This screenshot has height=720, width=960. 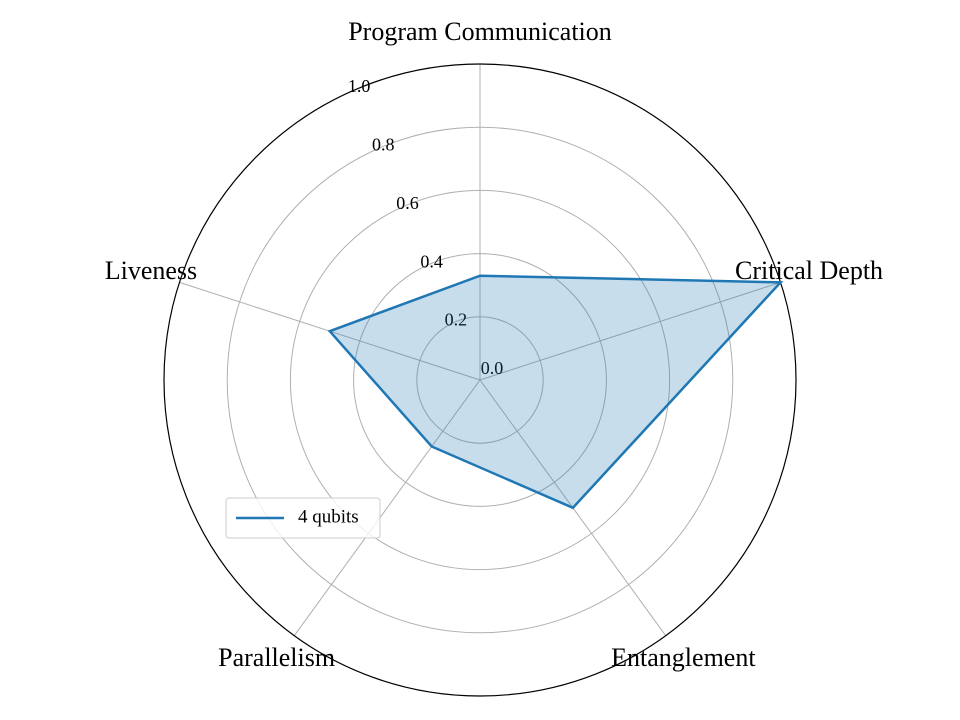 What do you see at coordinates (359, 86) in the screenshot?
I see `r-tick-label: 1.0` at bounding box center [359, 86].